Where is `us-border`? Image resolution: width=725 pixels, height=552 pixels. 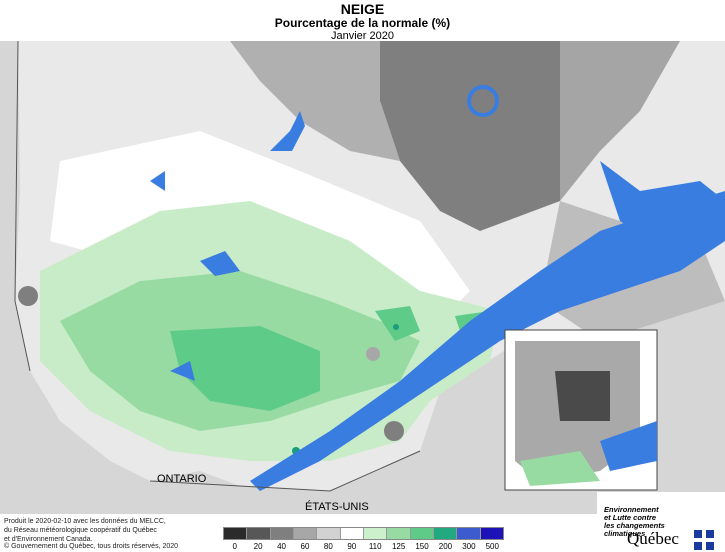 us-border is located at coordinates (285, 471).